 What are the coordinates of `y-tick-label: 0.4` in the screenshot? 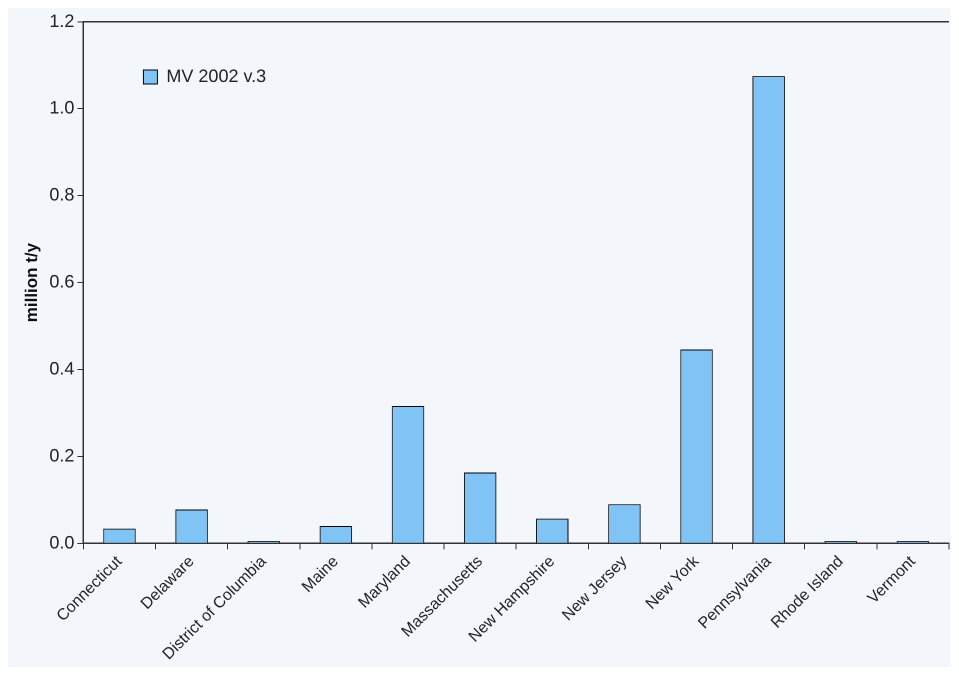 It's located at (61, 368).